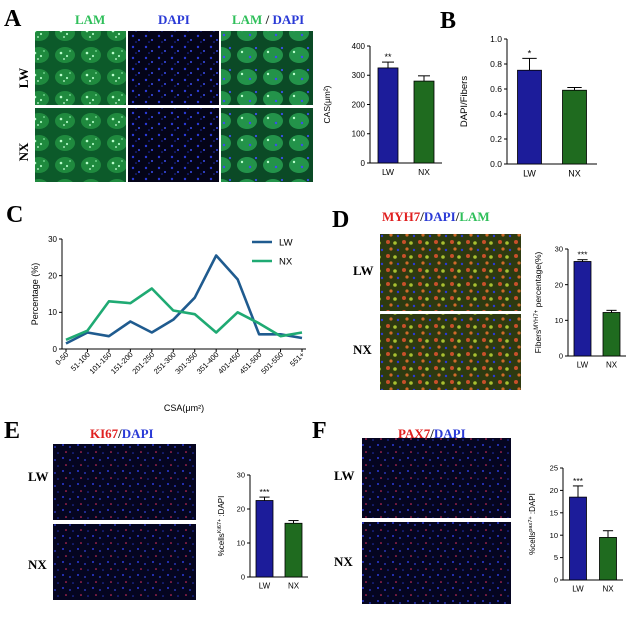 Image resolution: width=631 pixels, height=619 pixels. I want to click on y-tick-label: 400, so click(359, 46).